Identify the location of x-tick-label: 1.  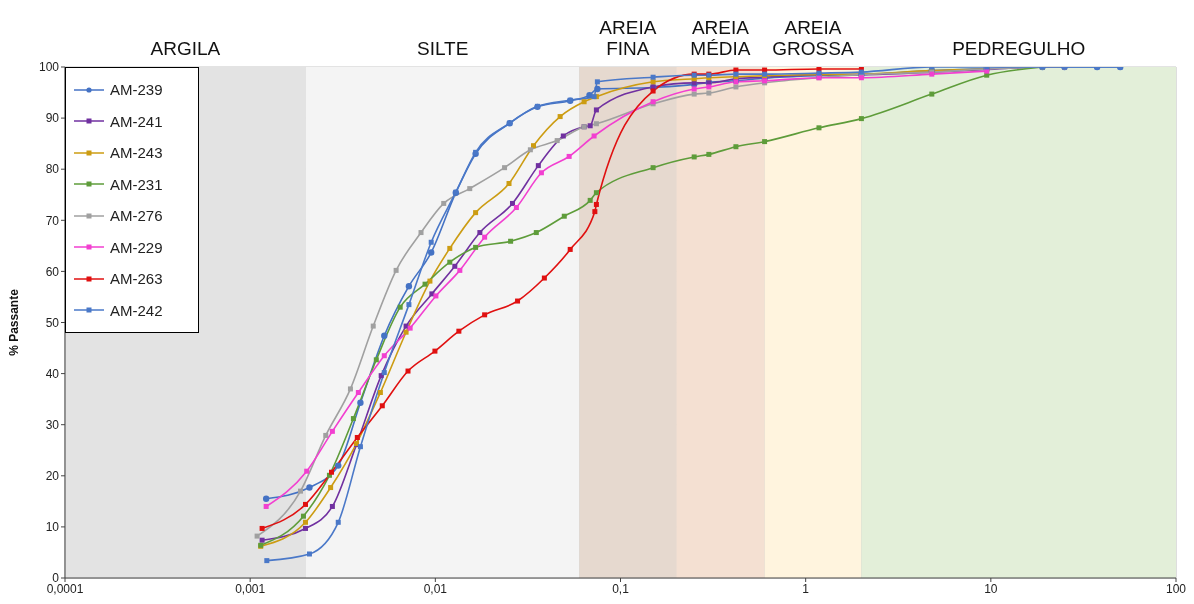
(806, 588).